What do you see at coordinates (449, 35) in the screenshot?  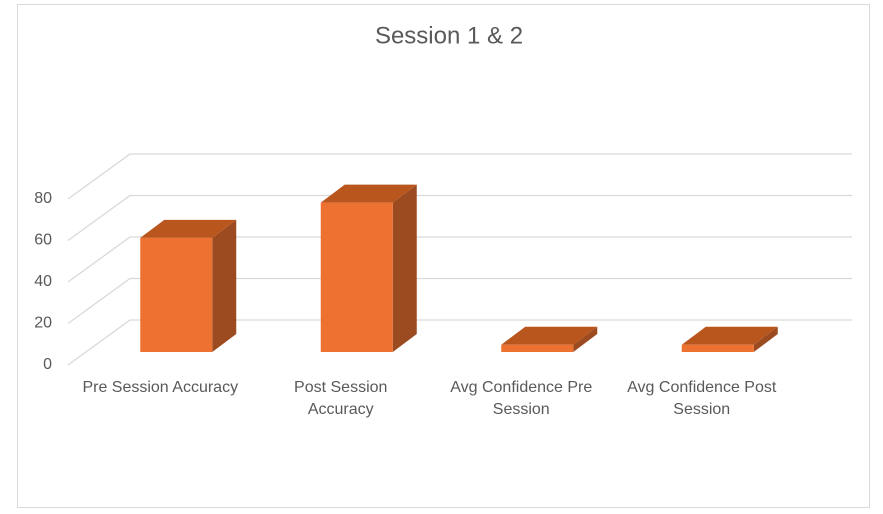 I see `chart-title: Session 1 & 2` at bounding box center [449, 35].